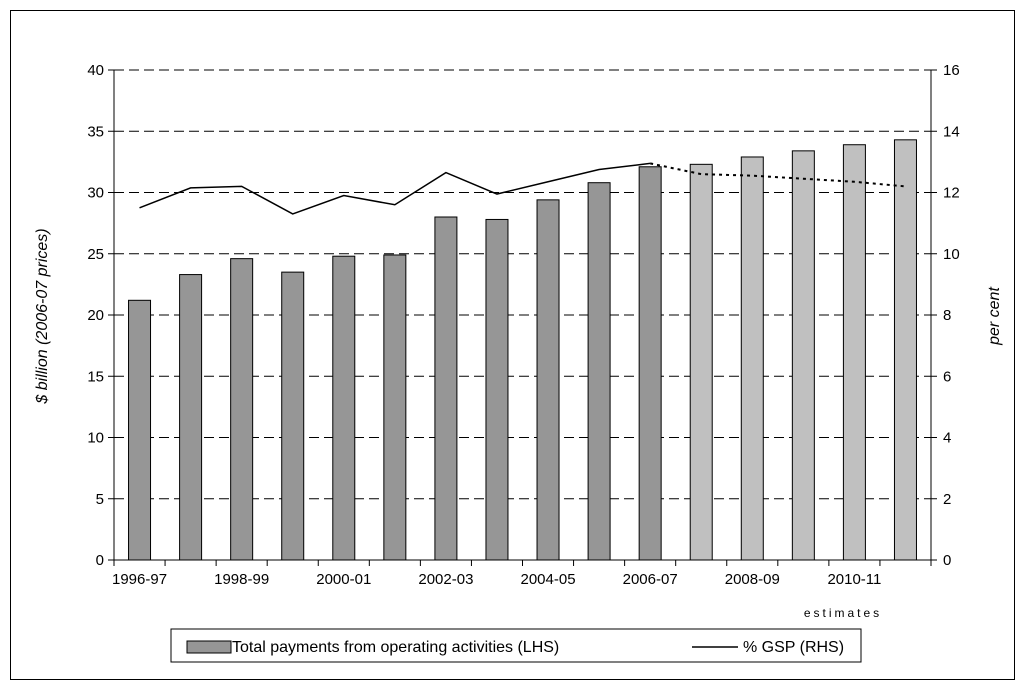 This screenshot has width=1026, height=690. What do you see at coordinates (95, 131) in the screenshot?
I see `left-tick-label: 35` at bounding box center [95, 131].